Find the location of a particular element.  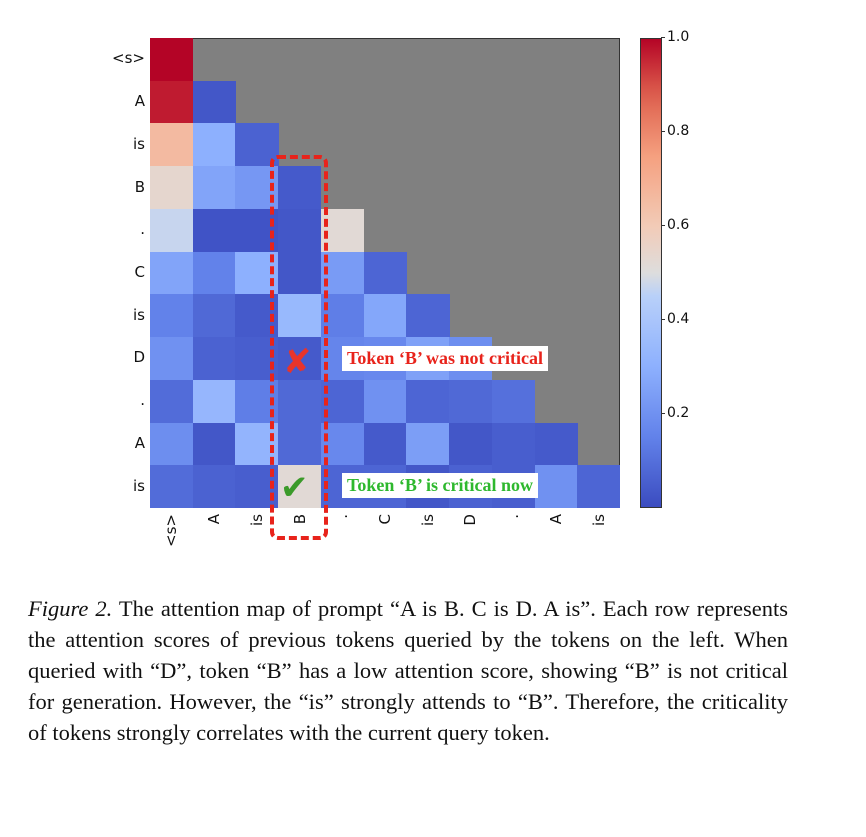

colorbar-tick-label: 0.6 is located at coordinates (675, 225).